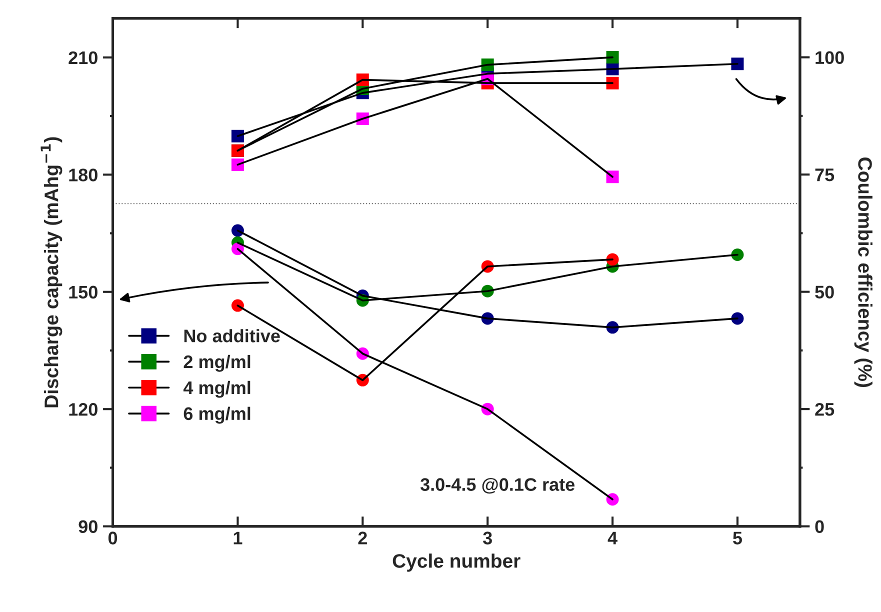  I want to click on x-axis-title: Cycle number, so click(456, 563).